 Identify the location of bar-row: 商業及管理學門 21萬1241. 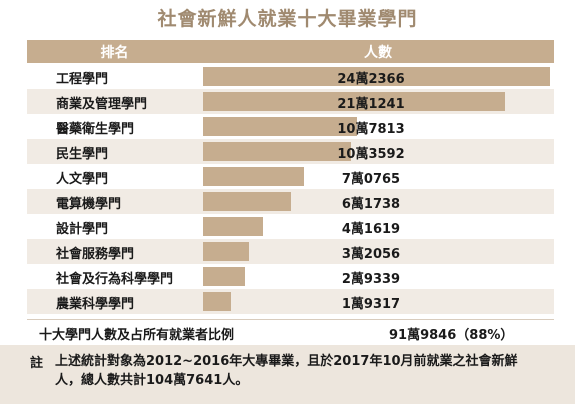
(290, 101).